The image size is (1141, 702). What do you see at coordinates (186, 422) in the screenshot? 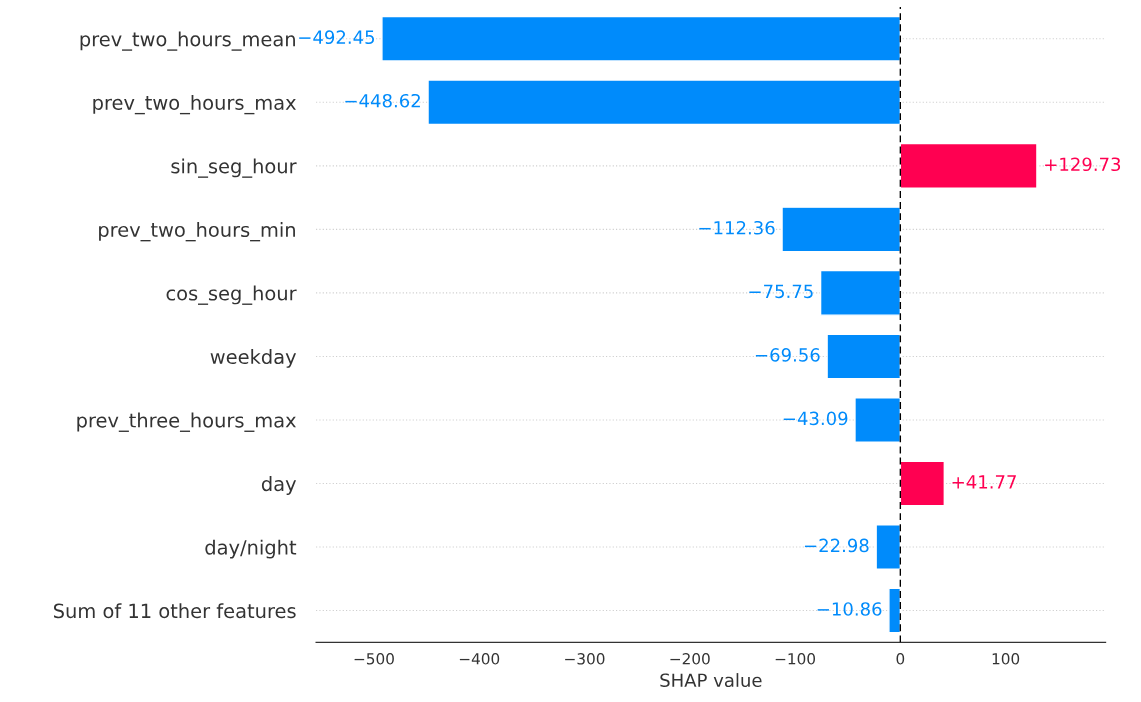
I see `y-tick-label: prev_three_hours_max` at bounding box center [186, 422].